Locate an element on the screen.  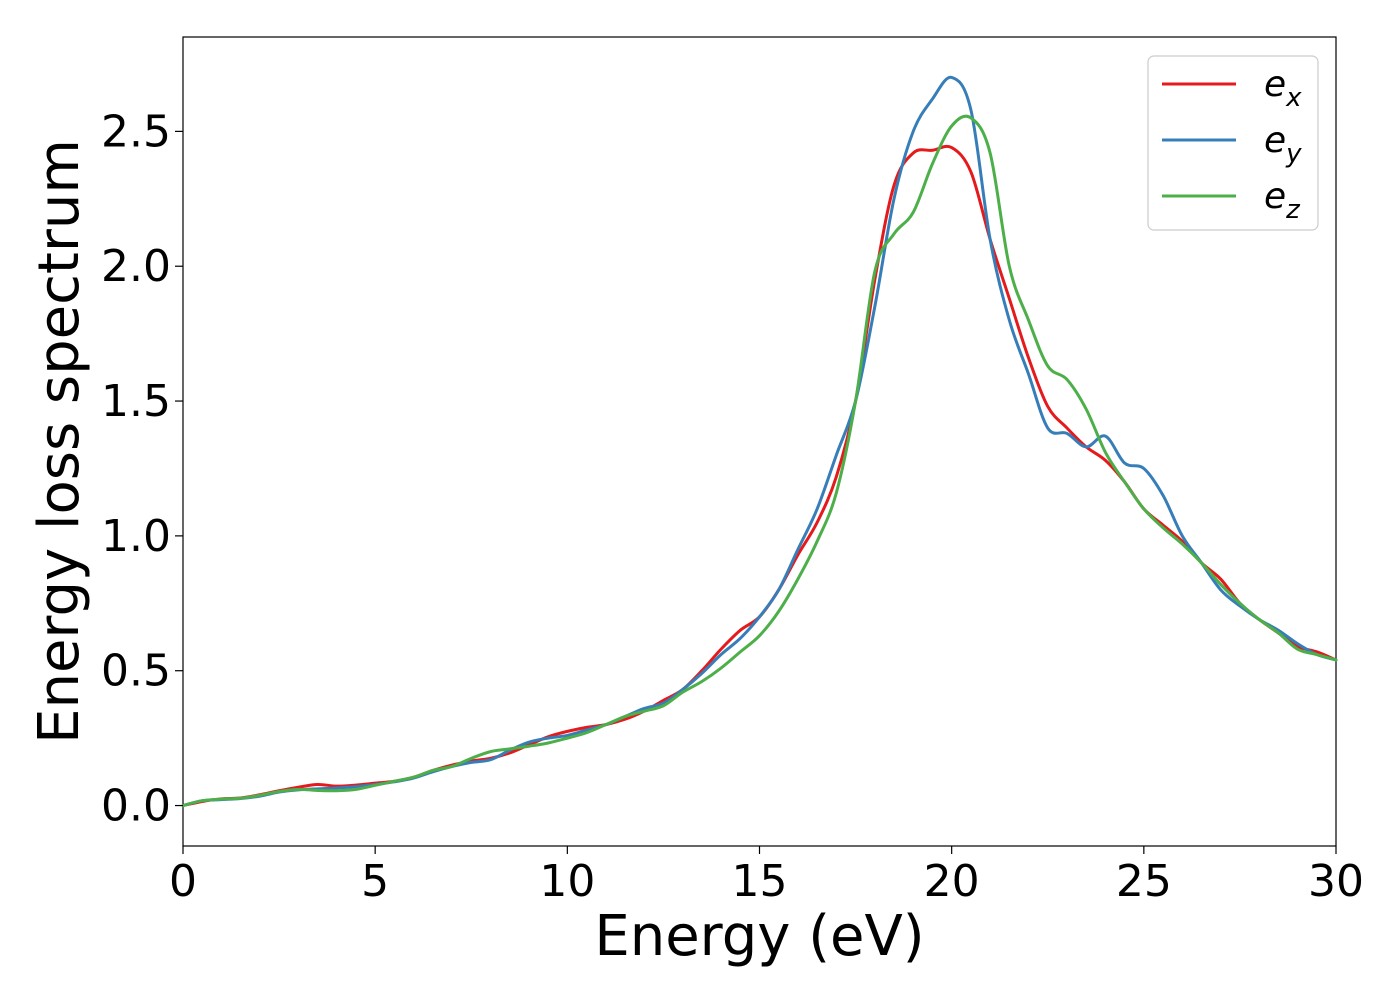
y-axis-label: Energy loss spectrum is located at coordinates (59, 441).